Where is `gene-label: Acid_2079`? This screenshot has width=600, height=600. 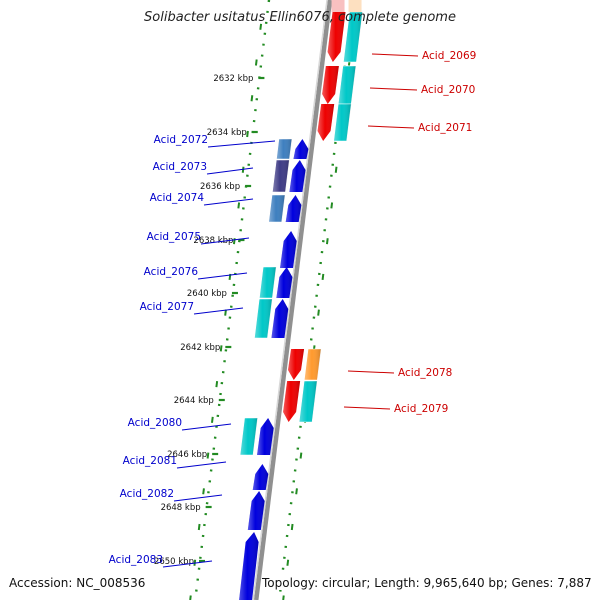 gene-label: Acid_2079 is located at coordinates (421, 409).